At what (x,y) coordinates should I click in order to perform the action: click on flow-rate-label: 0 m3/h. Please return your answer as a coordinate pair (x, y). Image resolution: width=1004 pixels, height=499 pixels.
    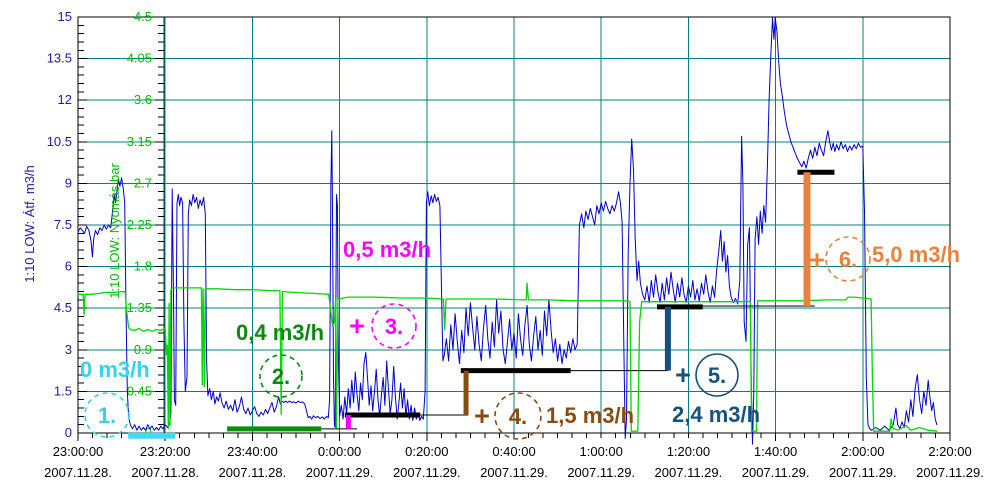
    Looking at the image, I should click on (115, 369).